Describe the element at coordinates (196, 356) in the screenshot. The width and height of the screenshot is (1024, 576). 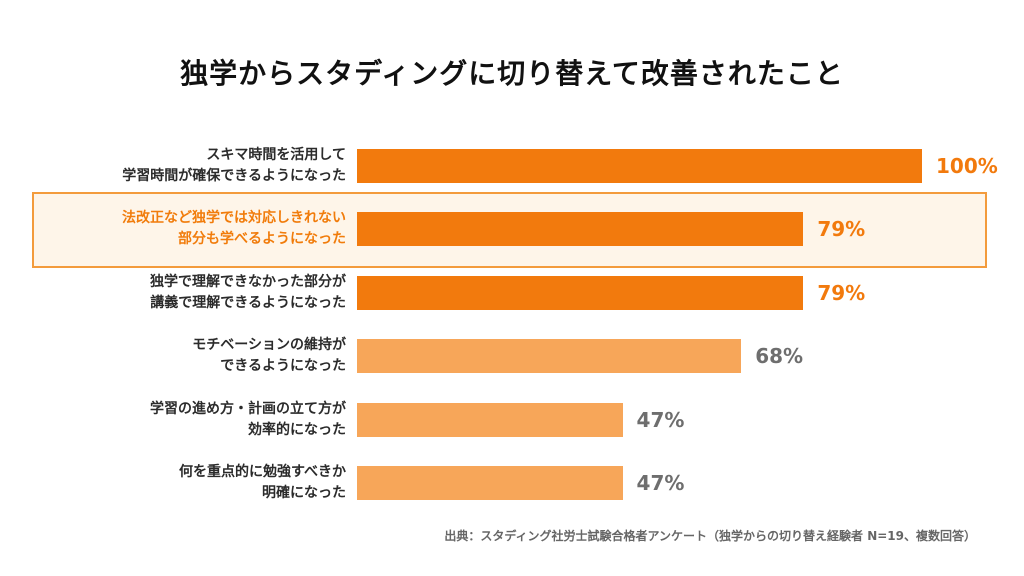
I see `category-label: モチベーションの維持ができるようになった` at that location.